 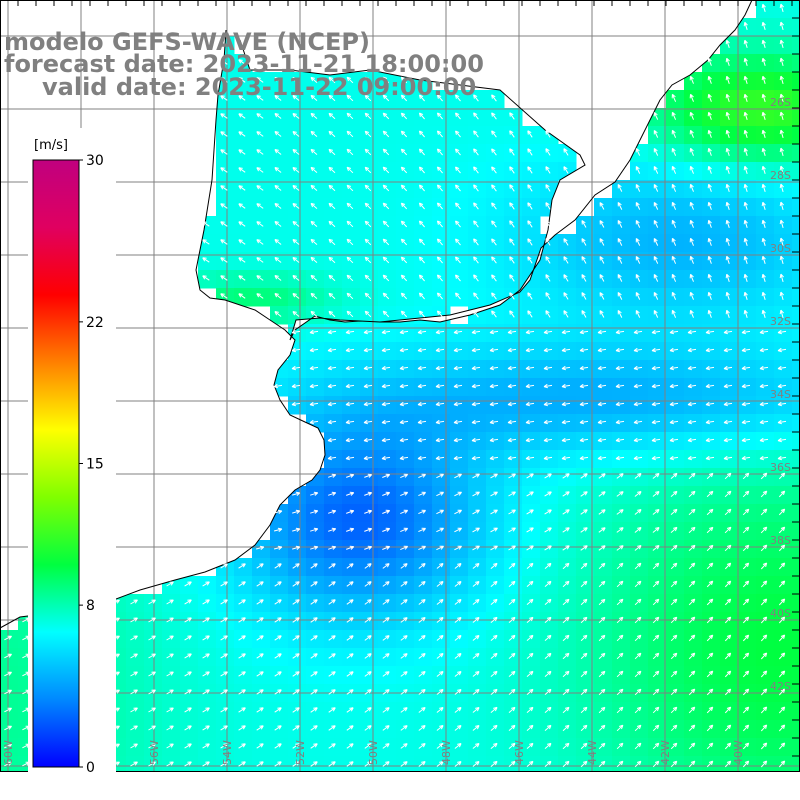 What do you see at coordinates (780, 613) in the screenshot?
I see `lat-label: 40S` at bounding box center [780, 613].